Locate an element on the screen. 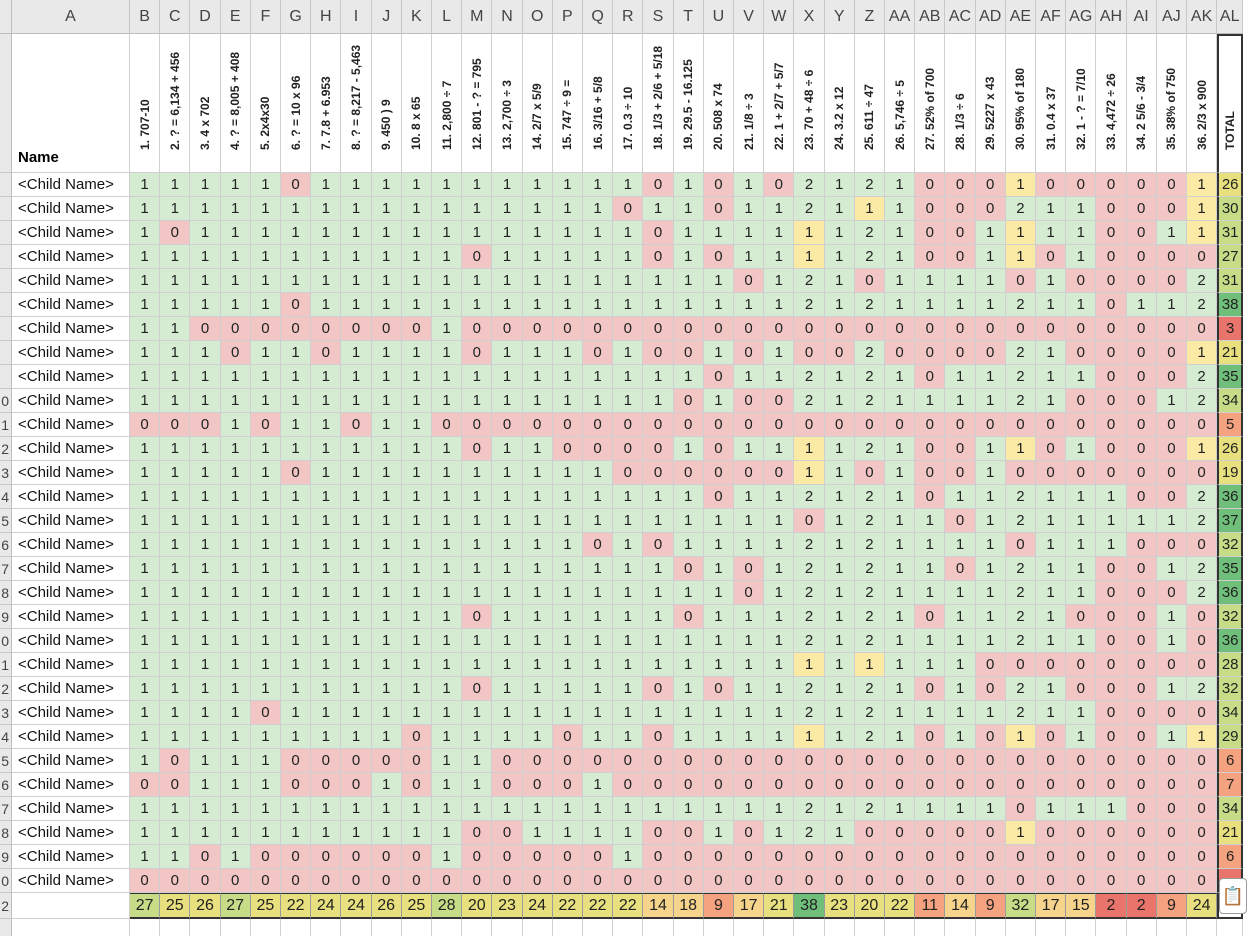  column-header-ag: AG is located at coordinates (1081, 17).